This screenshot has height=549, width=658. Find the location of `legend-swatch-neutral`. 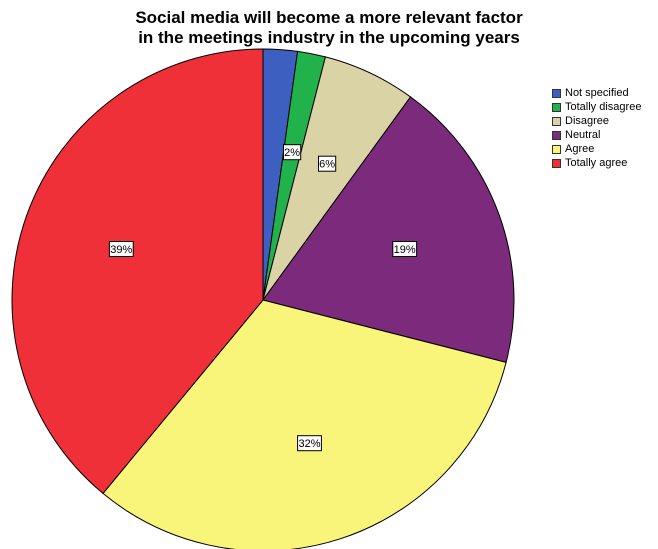

legend-swatch-neutral is located at coordinates (556, 135).